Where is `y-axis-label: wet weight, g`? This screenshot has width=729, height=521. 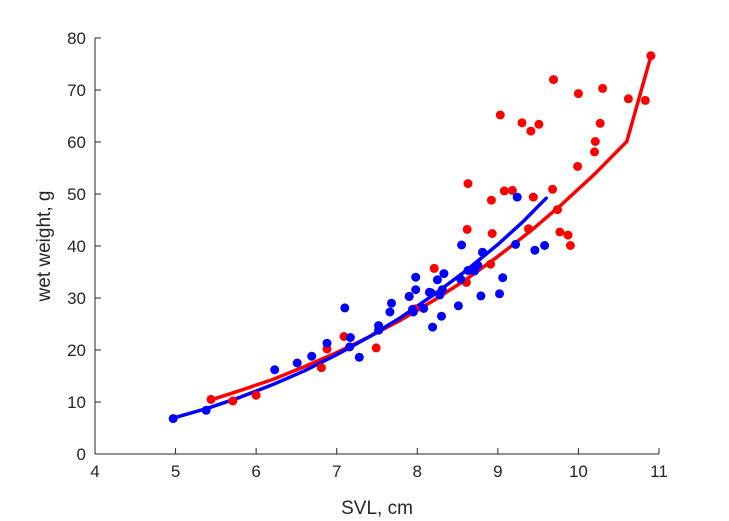 y-axis-label: wet weight, g is located at coordinates (44, 247).